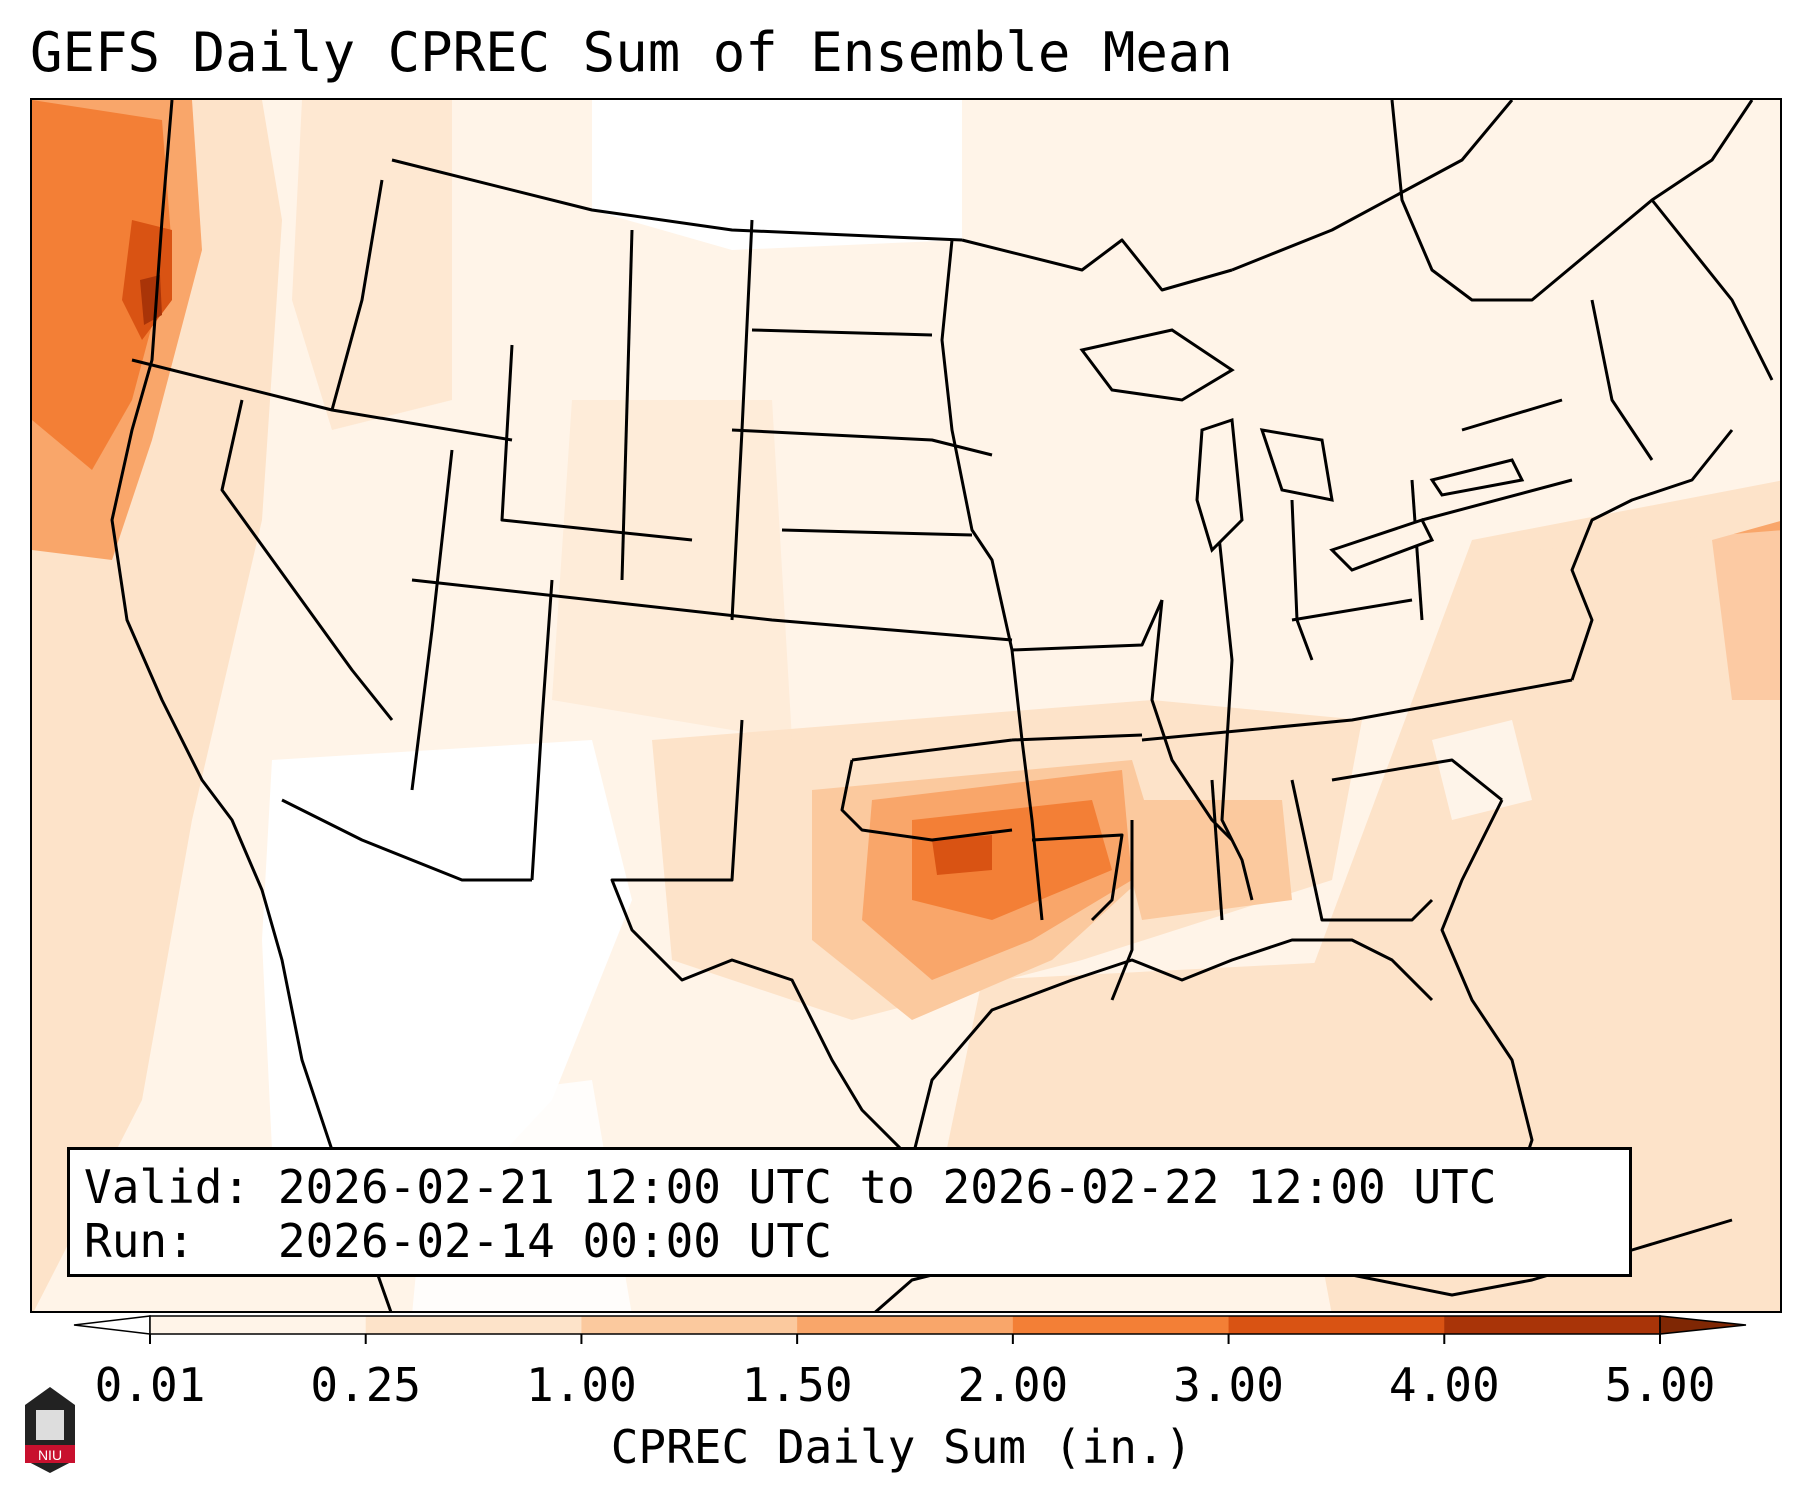 The width and height of the screenshot is (1803, 1500). Describe the element at coordinates (797, 1385) in the screenshot. I see `colorbar-tick-label: 1.50` at that location.